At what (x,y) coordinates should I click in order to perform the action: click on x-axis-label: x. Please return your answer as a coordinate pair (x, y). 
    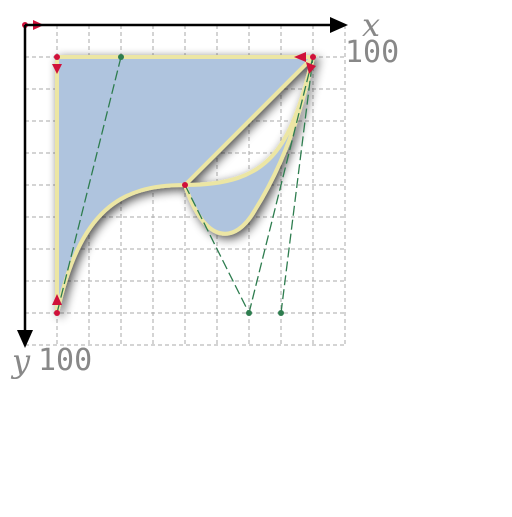
    Looking at the image, I should click on (371, 25).